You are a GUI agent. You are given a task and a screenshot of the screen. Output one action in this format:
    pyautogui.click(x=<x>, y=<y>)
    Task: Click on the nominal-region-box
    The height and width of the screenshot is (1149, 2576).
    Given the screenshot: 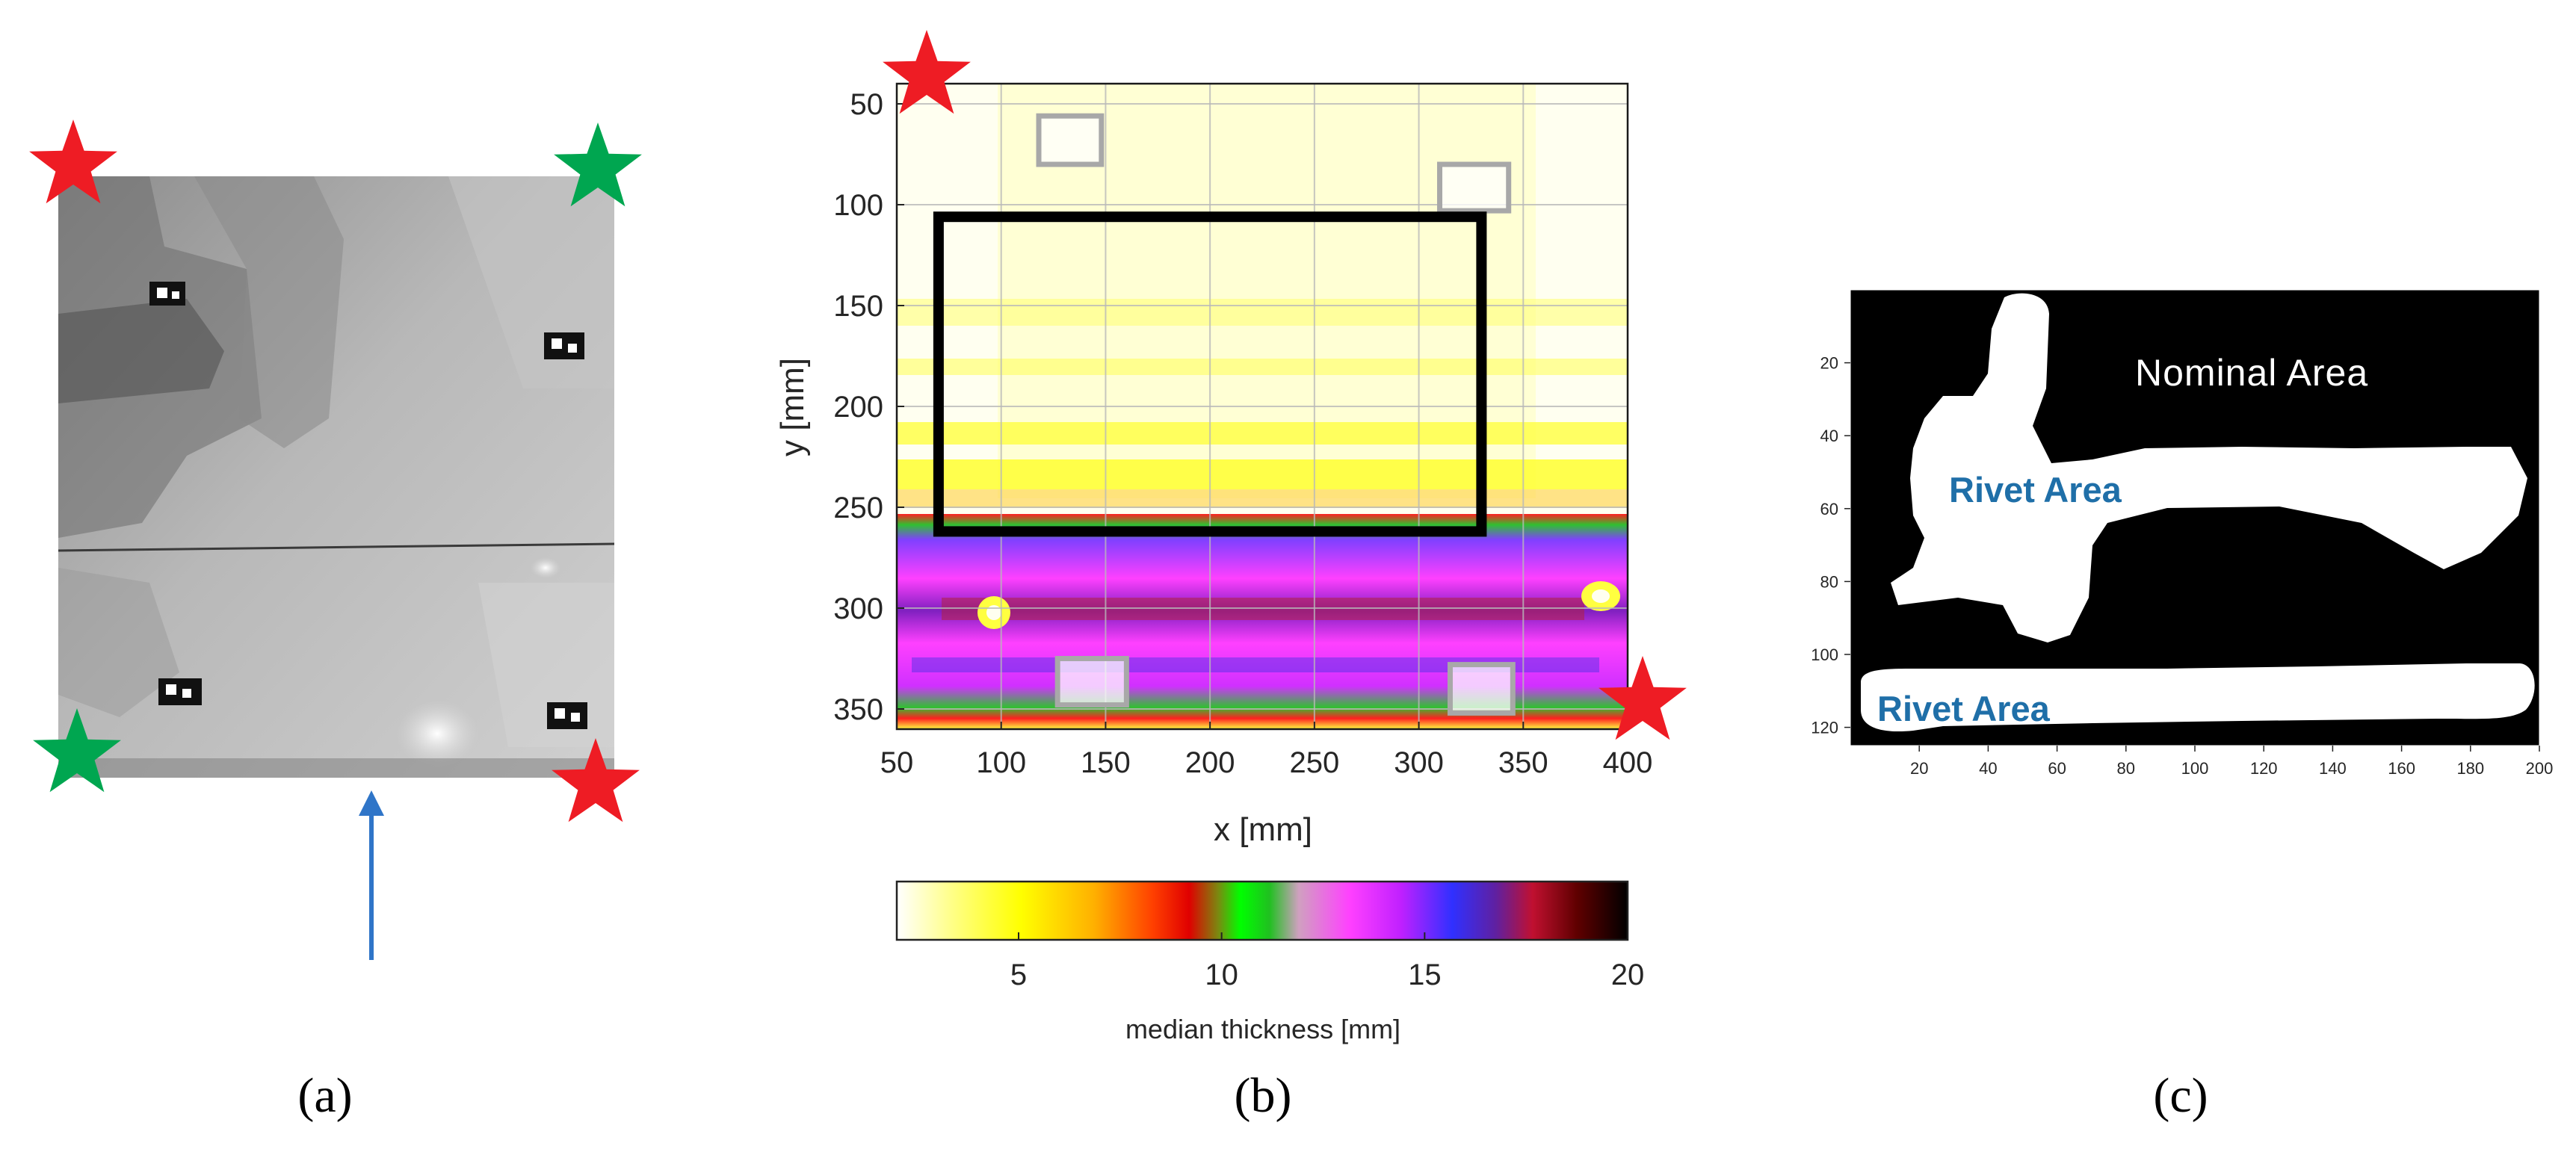 What is the action you would take?
    pyautogui.click(x=1210, y=374)
    